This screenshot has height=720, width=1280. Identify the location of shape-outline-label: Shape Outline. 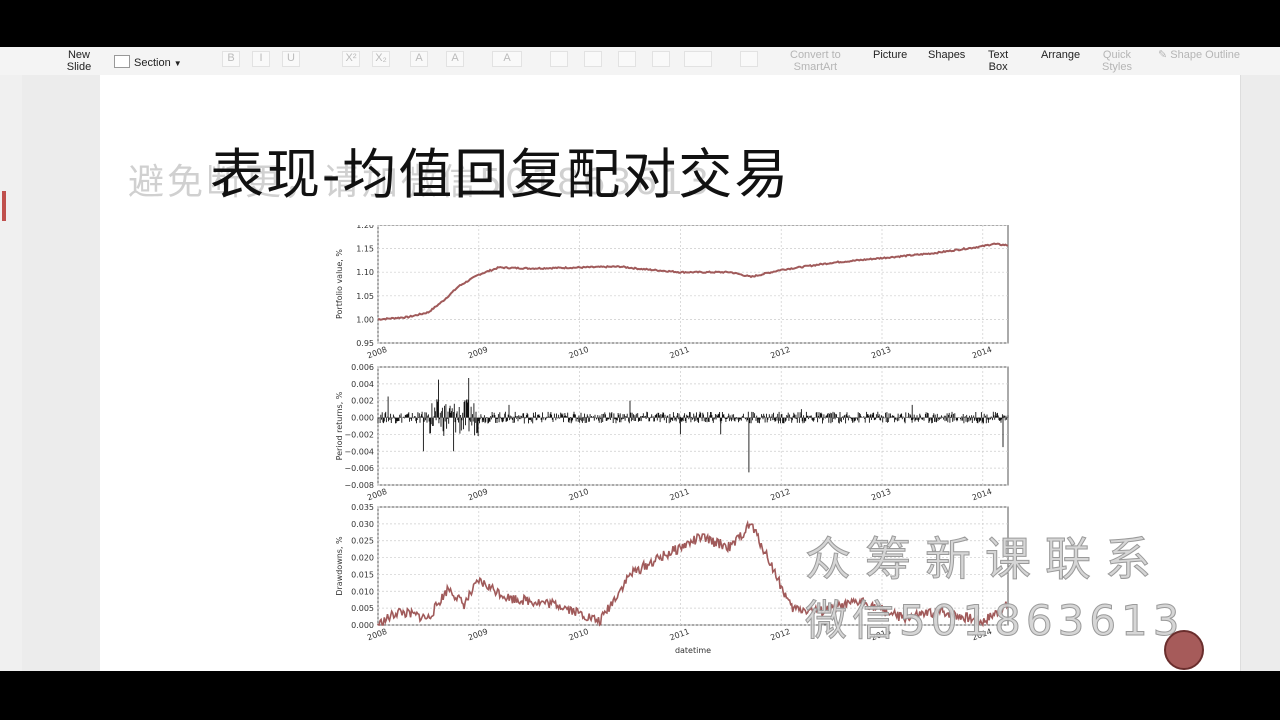
(1205, 55).